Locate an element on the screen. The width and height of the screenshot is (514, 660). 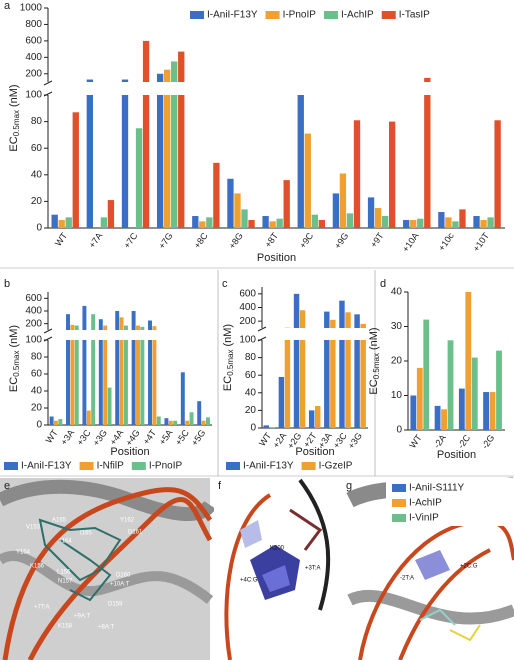
y-label-sub: 0.5max is located at coordinates (16, 364).